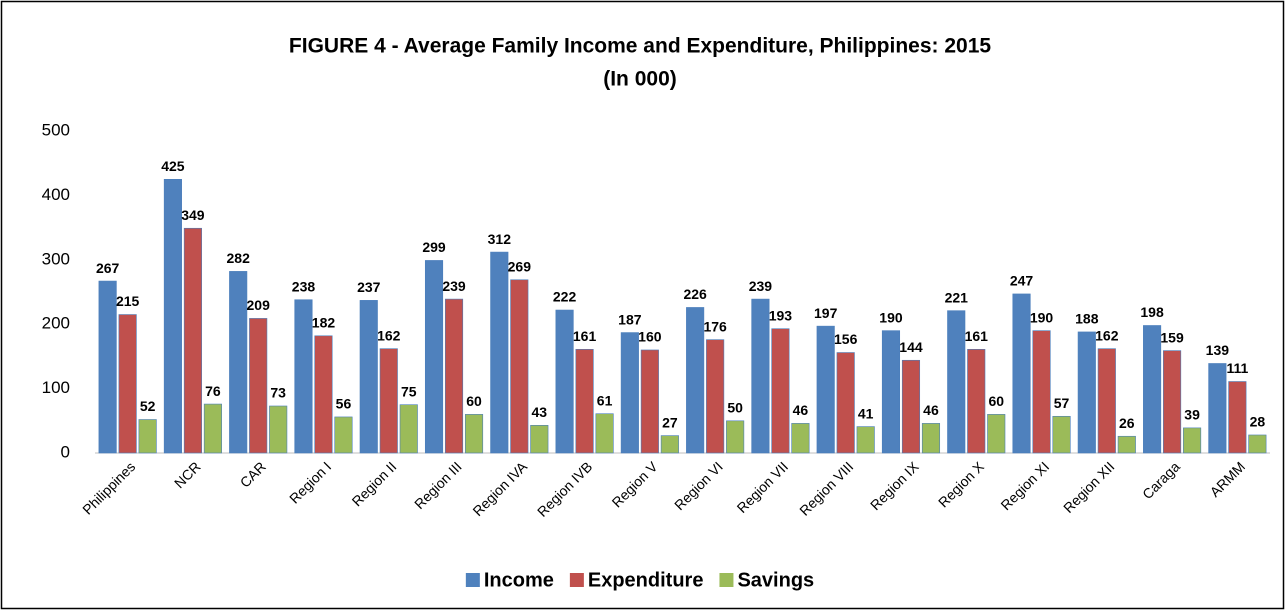 This screenshot has width=1285, height=610. What do you see at coordinates (650, 337) in the screenshot?
I see `value-label: 160` at bounding box center [650, 337].